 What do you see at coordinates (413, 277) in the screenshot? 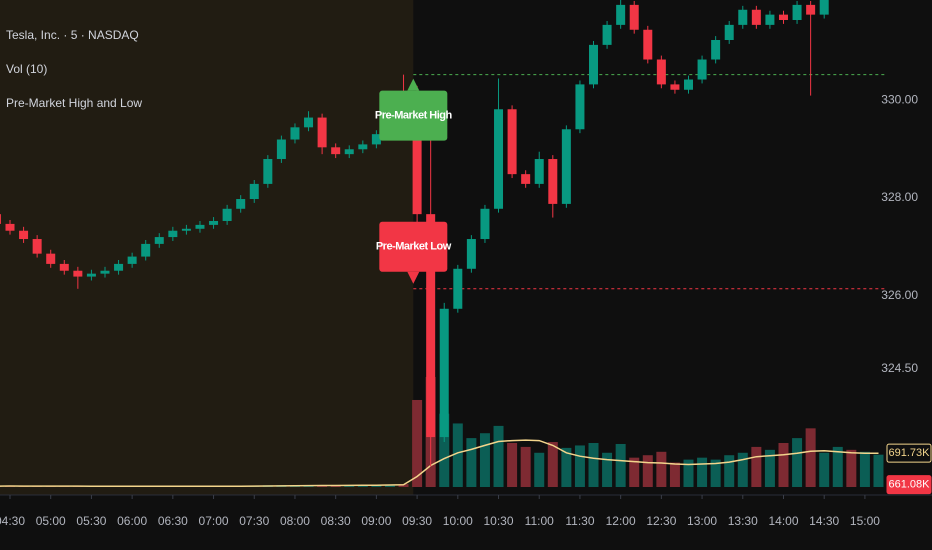
I see `pre-market-low-label-pointer` at bounding box center [413, 277].